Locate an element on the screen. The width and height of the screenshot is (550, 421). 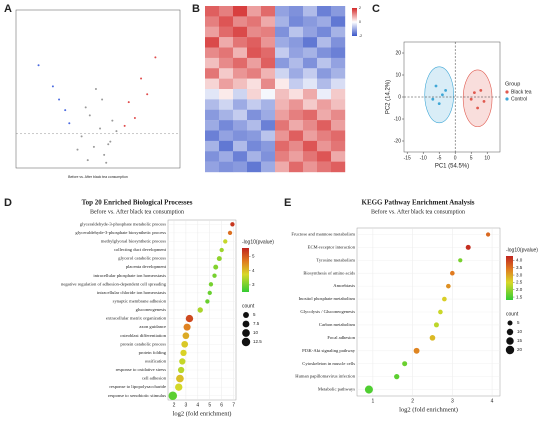
y-tick-label: -20 is located at coordinates (397, 141).